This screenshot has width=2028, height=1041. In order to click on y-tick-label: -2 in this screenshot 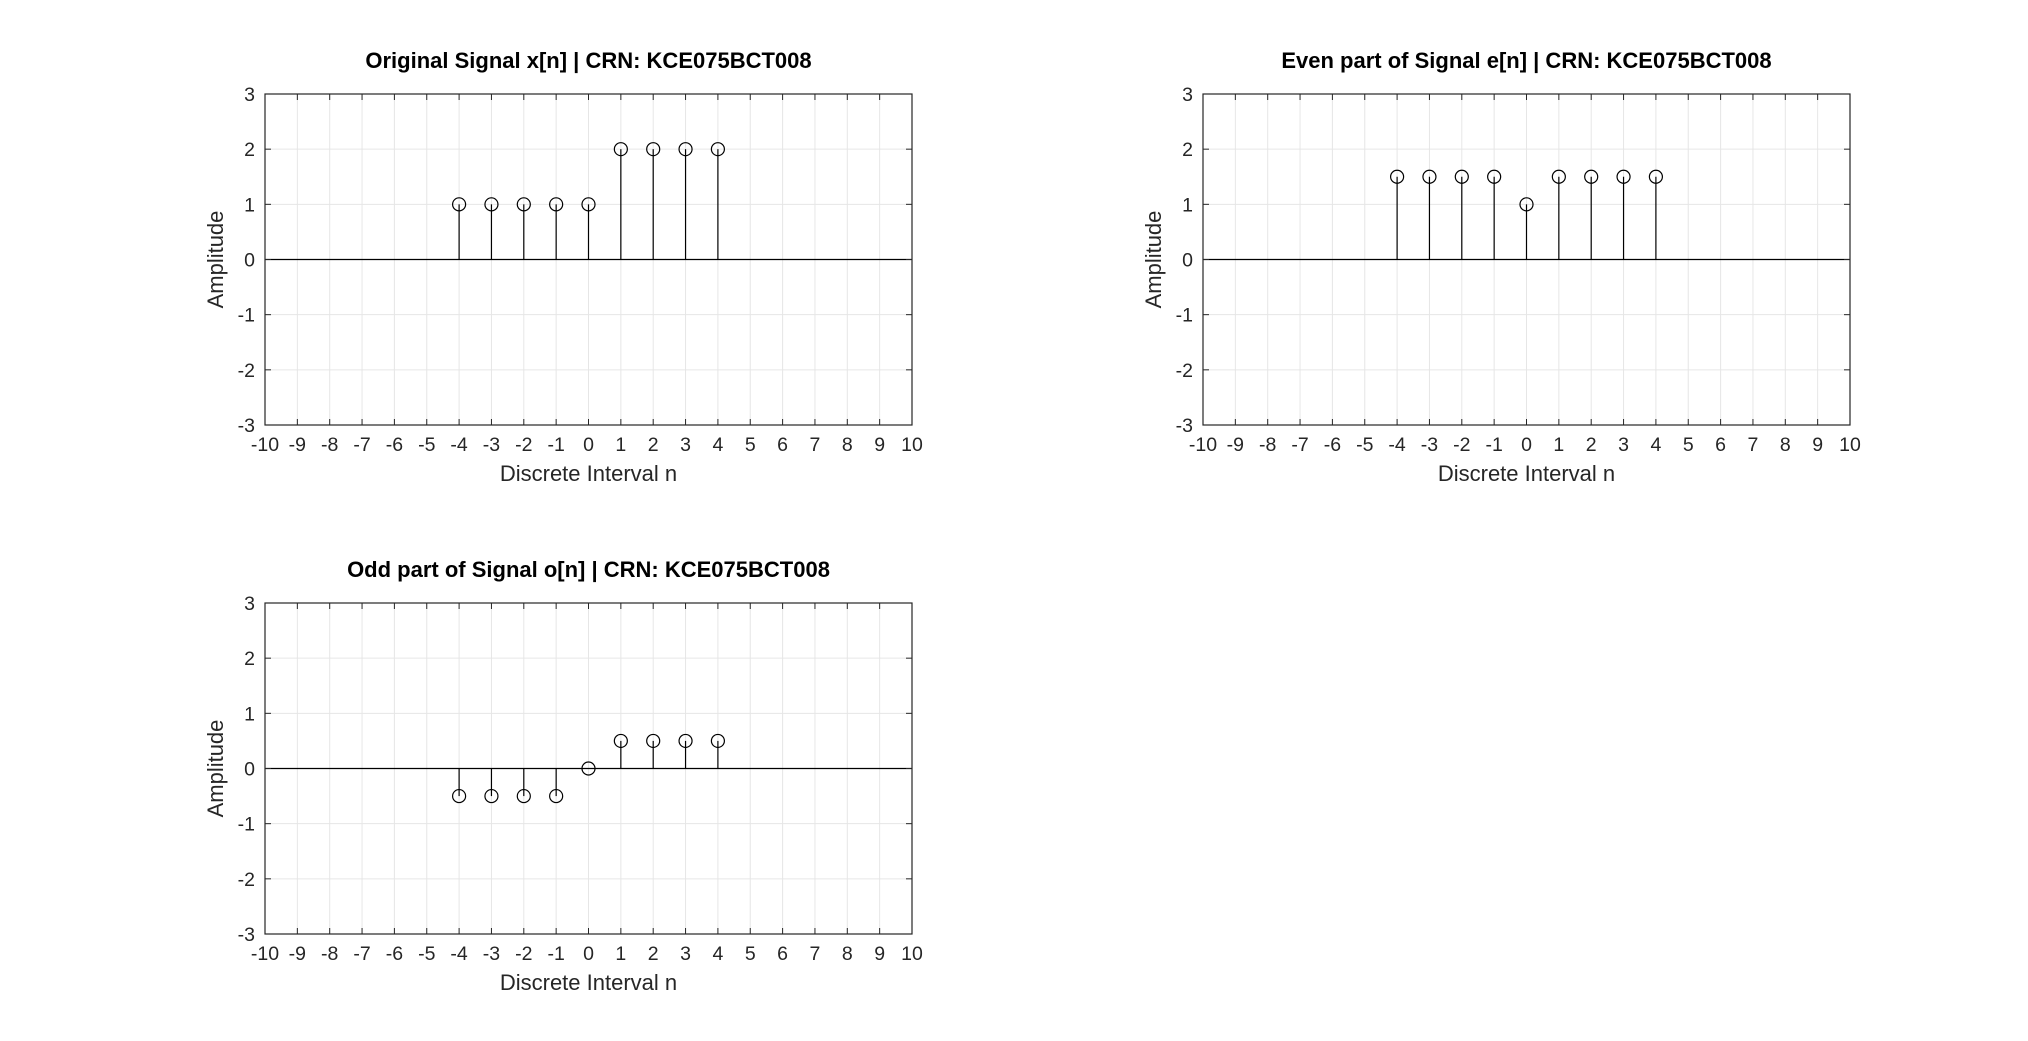, I will do `click(1184, 371)`.